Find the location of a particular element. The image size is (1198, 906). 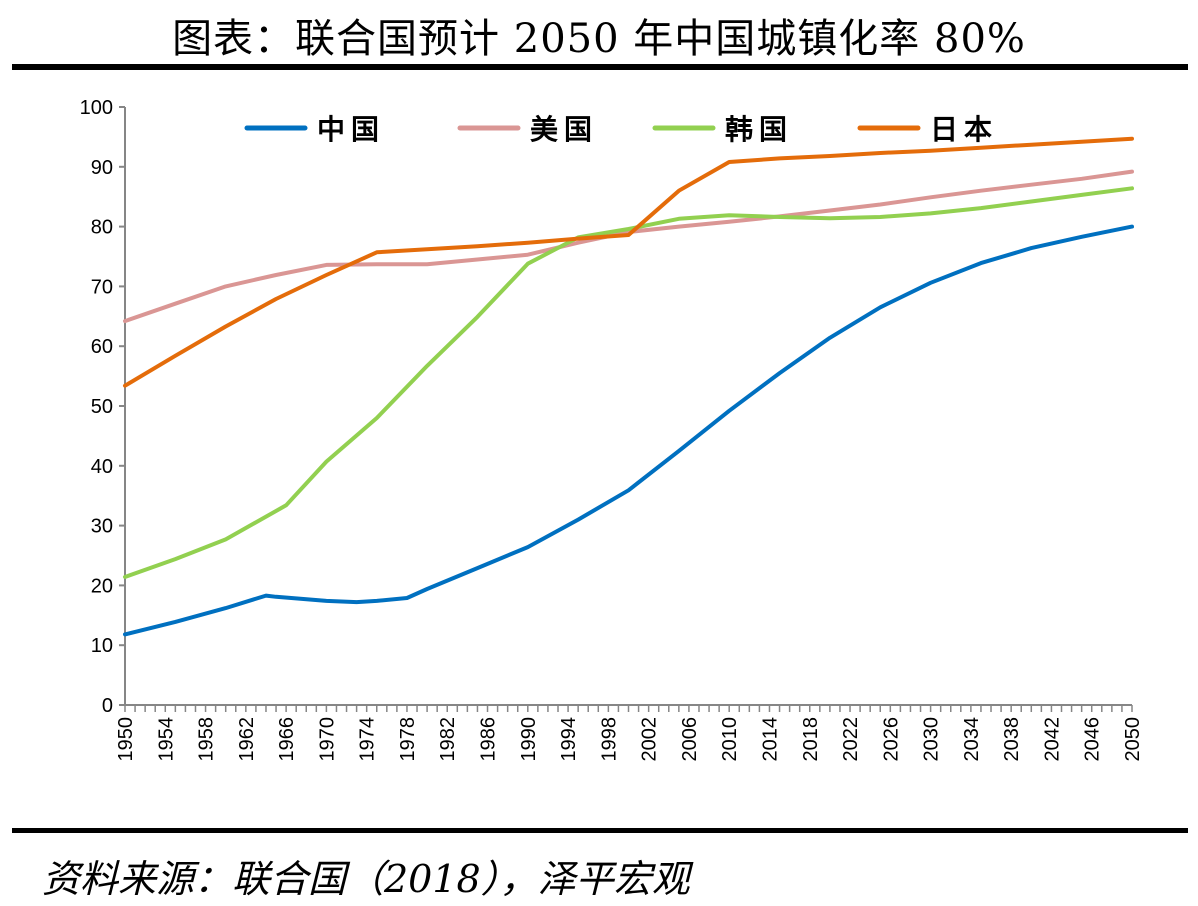

x-tick-label: 2030 is located at coordinates (932, 739).